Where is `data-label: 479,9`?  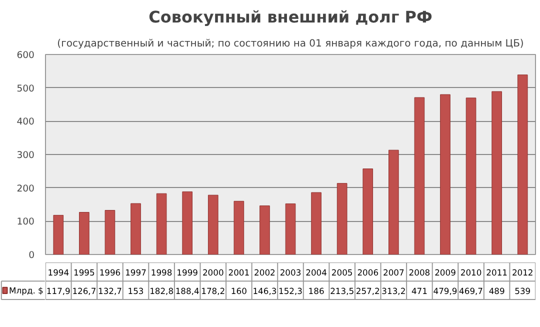 data-label: 479,9 is located at coordinates (445, 291).